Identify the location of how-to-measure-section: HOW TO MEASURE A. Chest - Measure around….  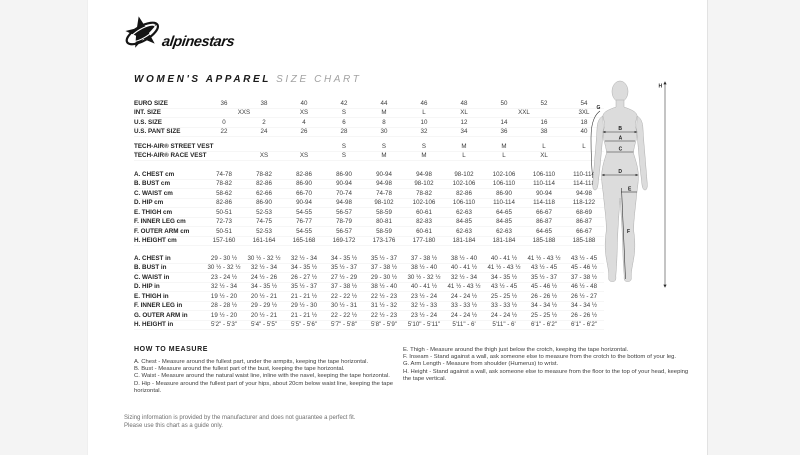
(414, 370).